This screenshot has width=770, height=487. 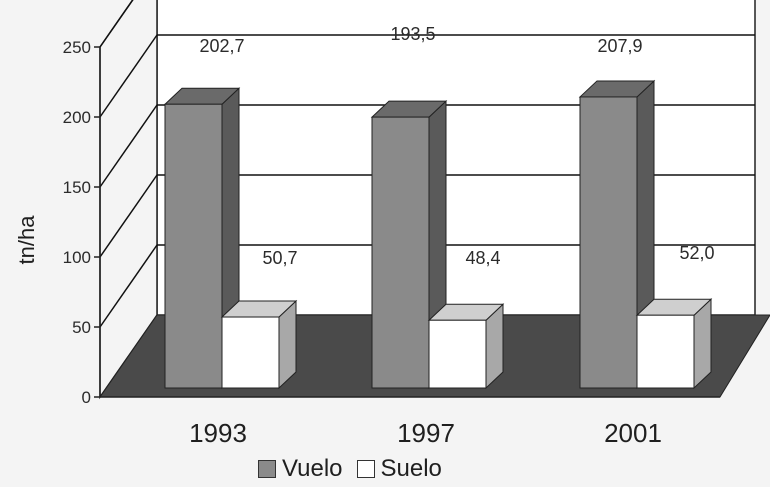 What do you see at coordinates (696, 253) in the screenshot?
I see `data-label-suelo-2001: 52,0` at bounding box center [696, 253].